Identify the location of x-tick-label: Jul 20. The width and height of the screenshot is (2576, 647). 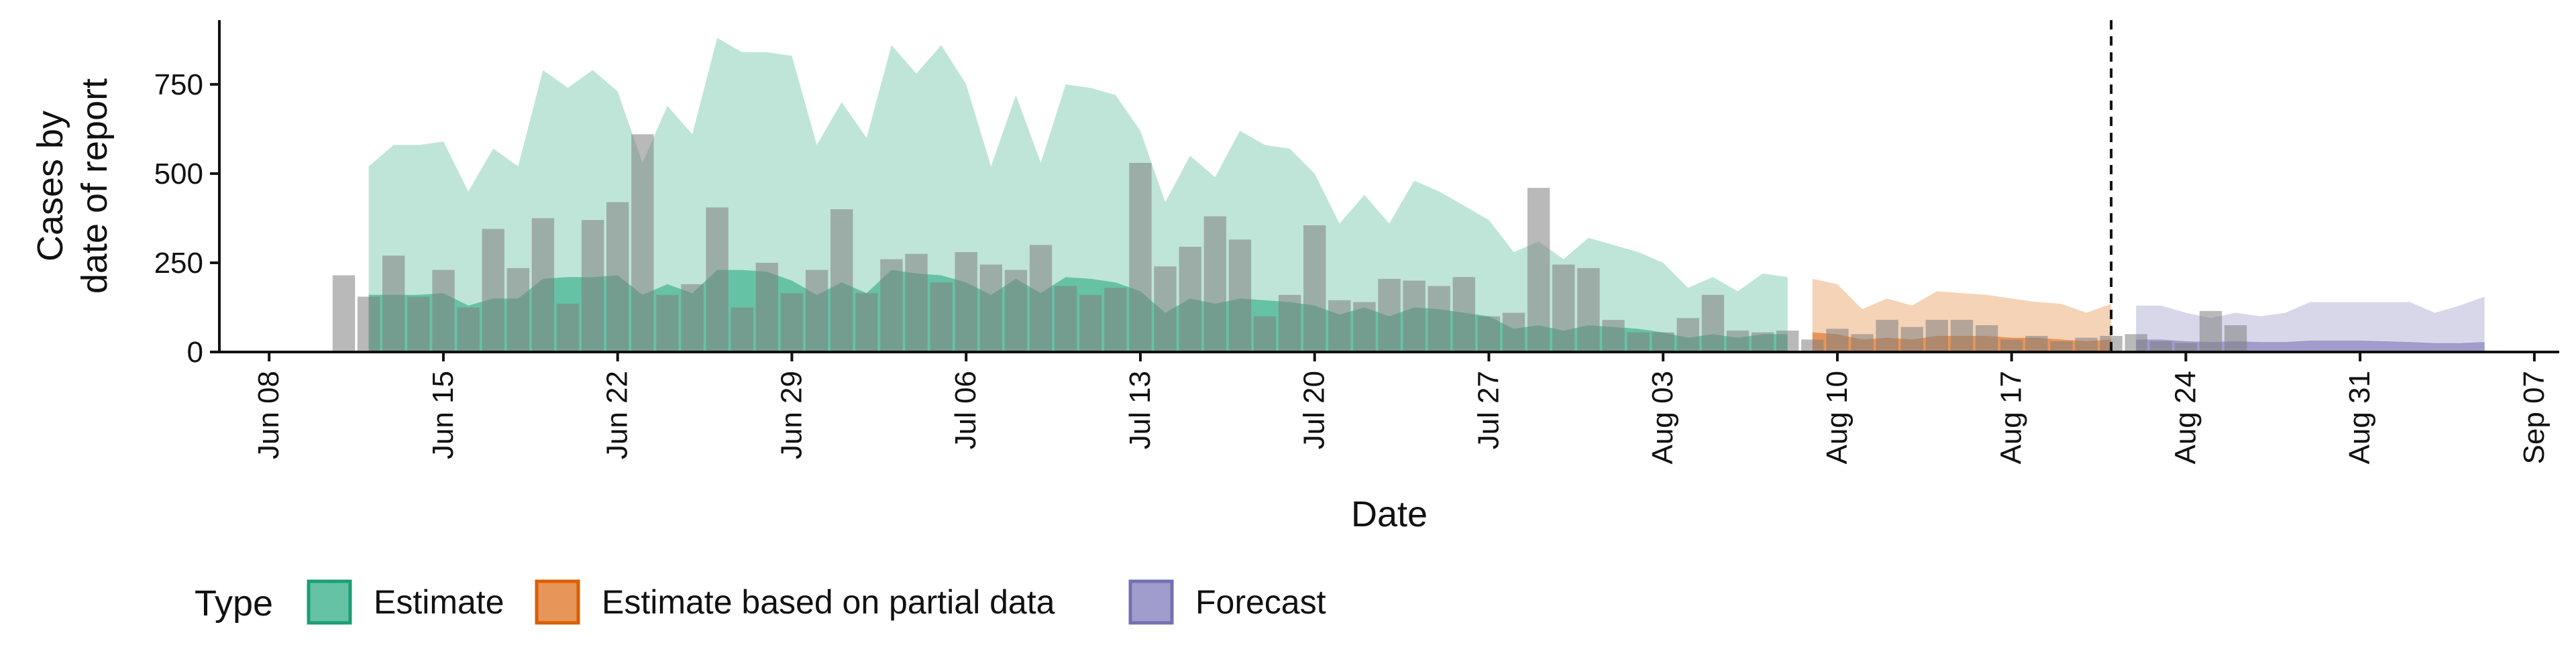
(1314, 410).